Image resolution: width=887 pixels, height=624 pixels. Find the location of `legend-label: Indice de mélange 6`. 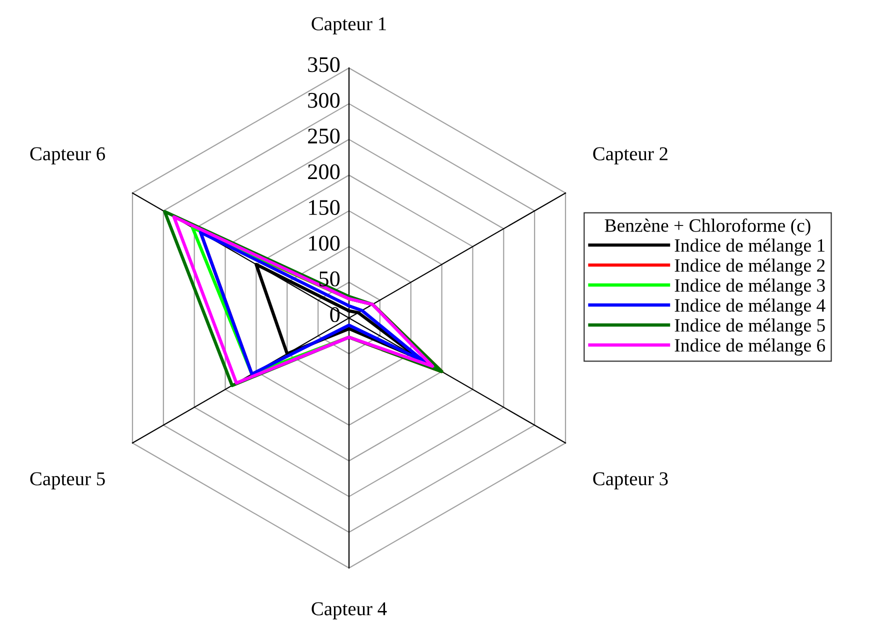

legend-label: Indice de mélange 6 is located at coordinates (750, 347).